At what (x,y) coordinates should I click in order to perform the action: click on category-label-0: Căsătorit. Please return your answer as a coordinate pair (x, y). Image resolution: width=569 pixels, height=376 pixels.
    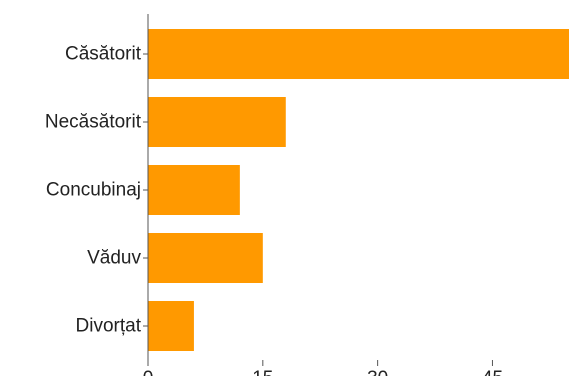
    Looking at the image, I should click on (103, 54).